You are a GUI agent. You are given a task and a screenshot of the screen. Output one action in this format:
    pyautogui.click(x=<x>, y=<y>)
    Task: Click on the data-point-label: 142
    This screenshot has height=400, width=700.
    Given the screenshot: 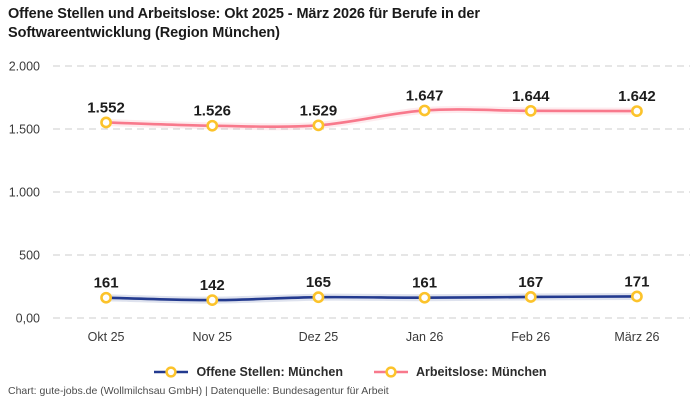 What is the action you would take?
    pyautogui.click(x=212, y=285)
    